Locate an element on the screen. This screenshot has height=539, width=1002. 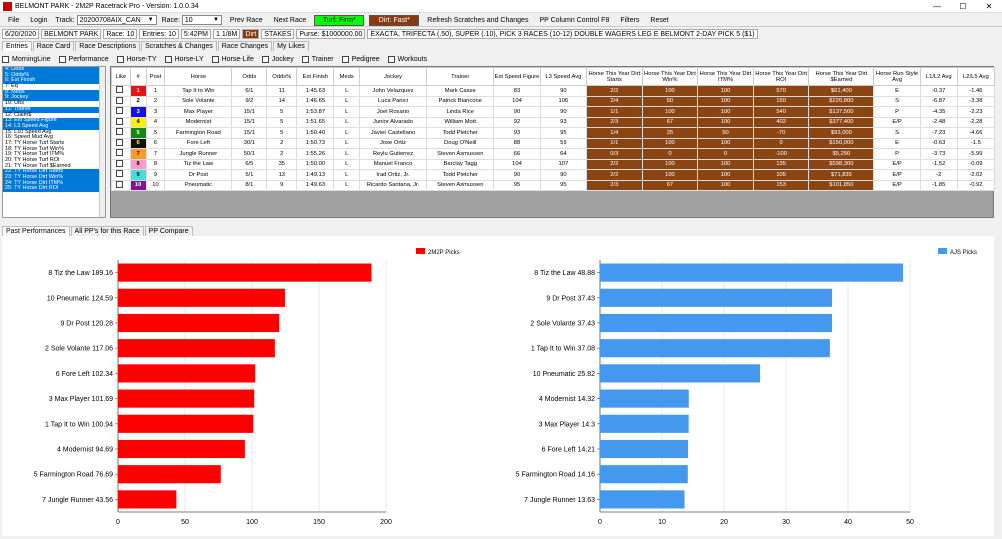
list-item: 5: Odds% is located at coordinates (54, 75).